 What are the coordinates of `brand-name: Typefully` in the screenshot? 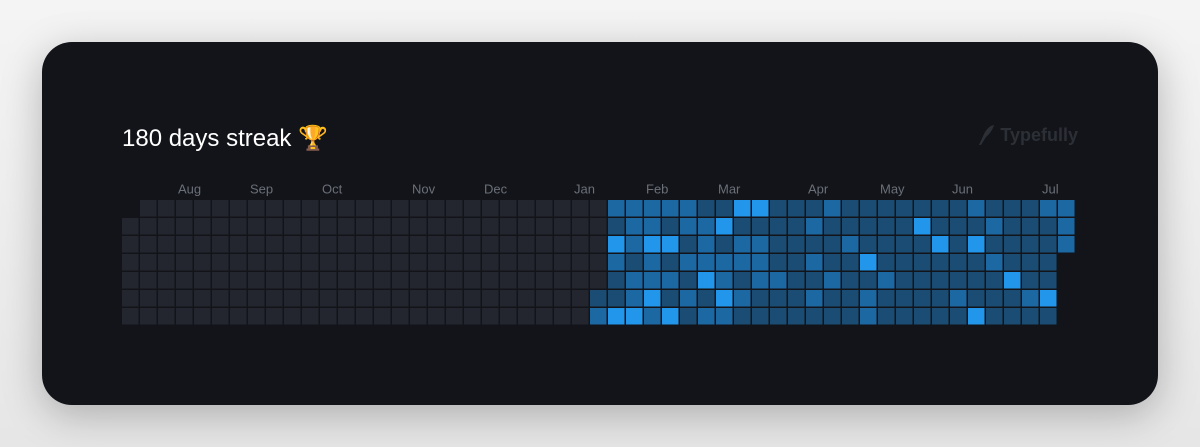 It's located at (1039, 134).